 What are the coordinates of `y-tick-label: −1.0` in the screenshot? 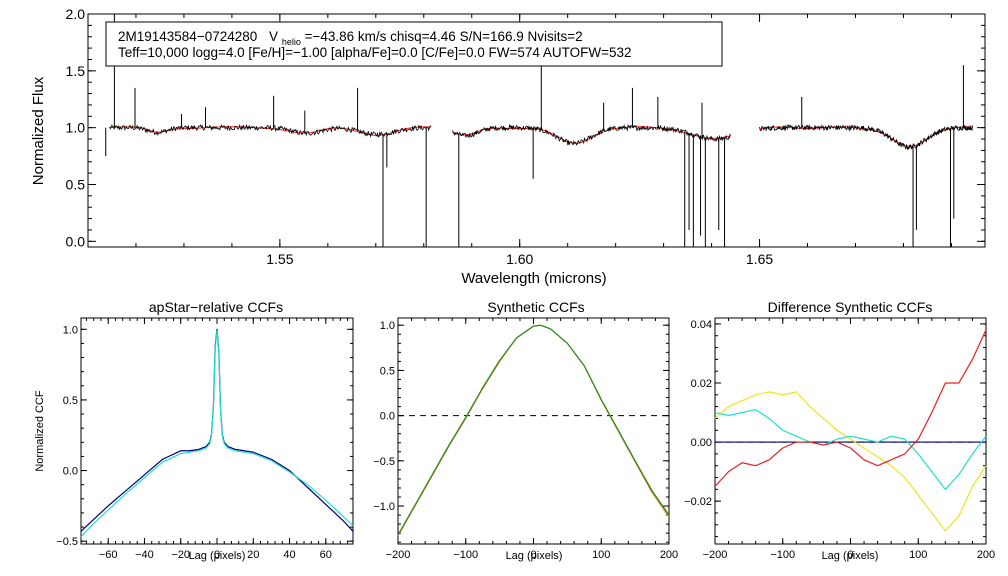 It's located at (384, 507).